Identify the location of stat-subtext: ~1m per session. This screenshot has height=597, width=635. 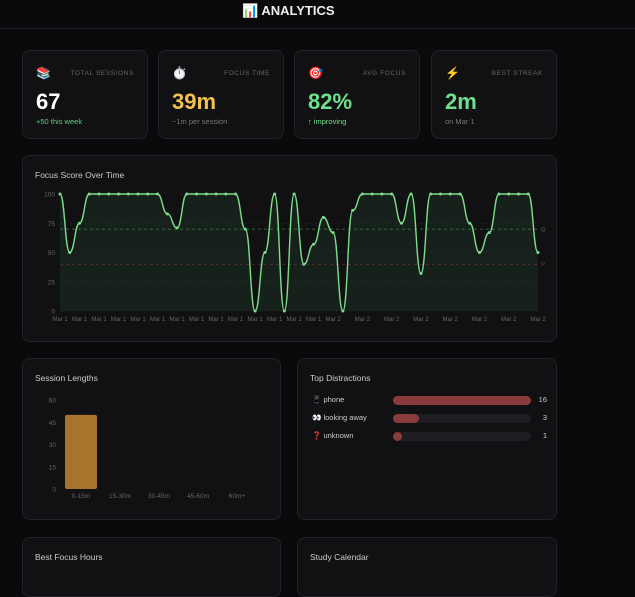
(200, 121).